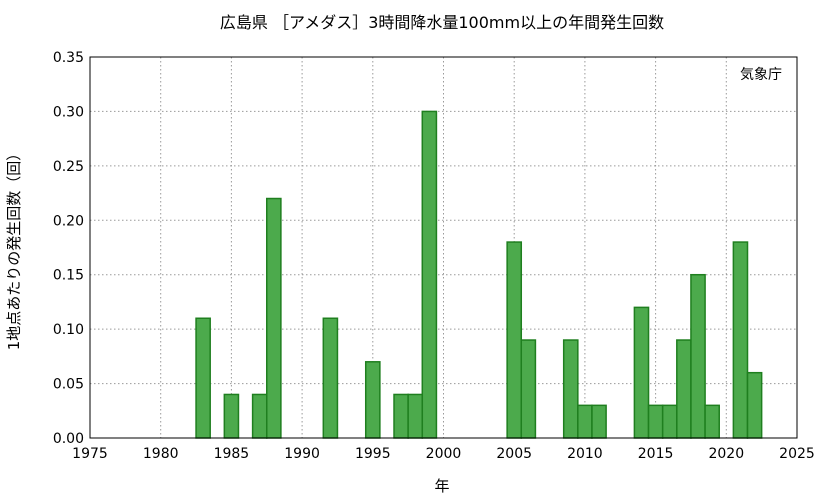 The image size is (833, 498). Describe the element at coordinates (14, 248) in the screenshot. I see `y-axis-label: 1地点あたりの発生回数（回）` at that location.